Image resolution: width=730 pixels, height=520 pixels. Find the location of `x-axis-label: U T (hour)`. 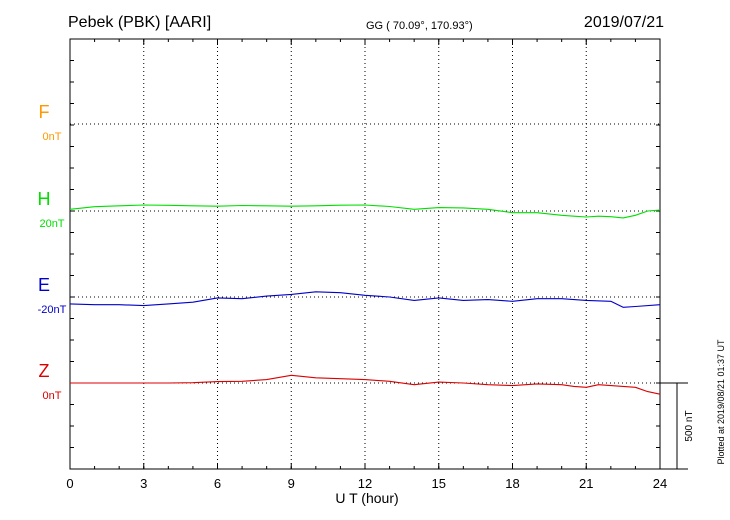

x-axis-label: U T (hour) is located at coordinates (366, 498).